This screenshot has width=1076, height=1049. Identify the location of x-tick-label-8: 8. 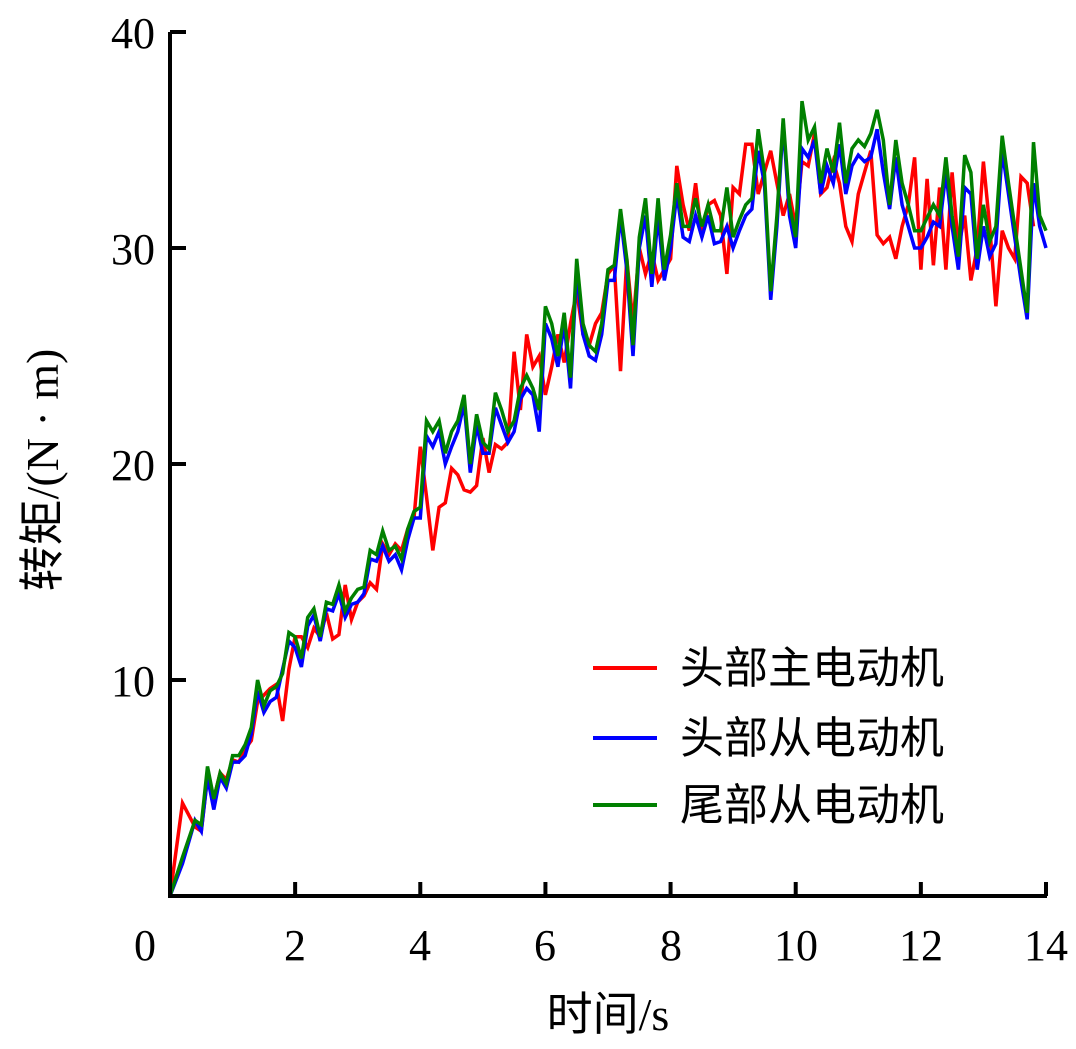
(671, 945).